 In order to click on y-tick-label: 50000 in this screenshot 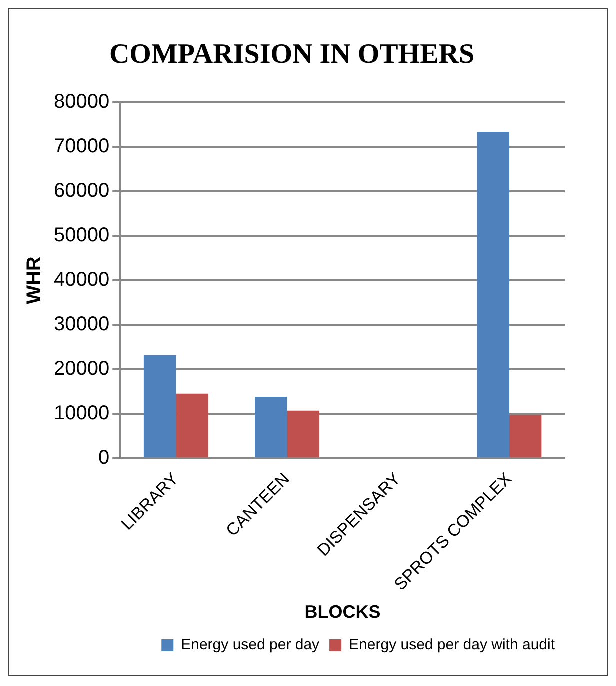, I will do `click(82, 235)`.